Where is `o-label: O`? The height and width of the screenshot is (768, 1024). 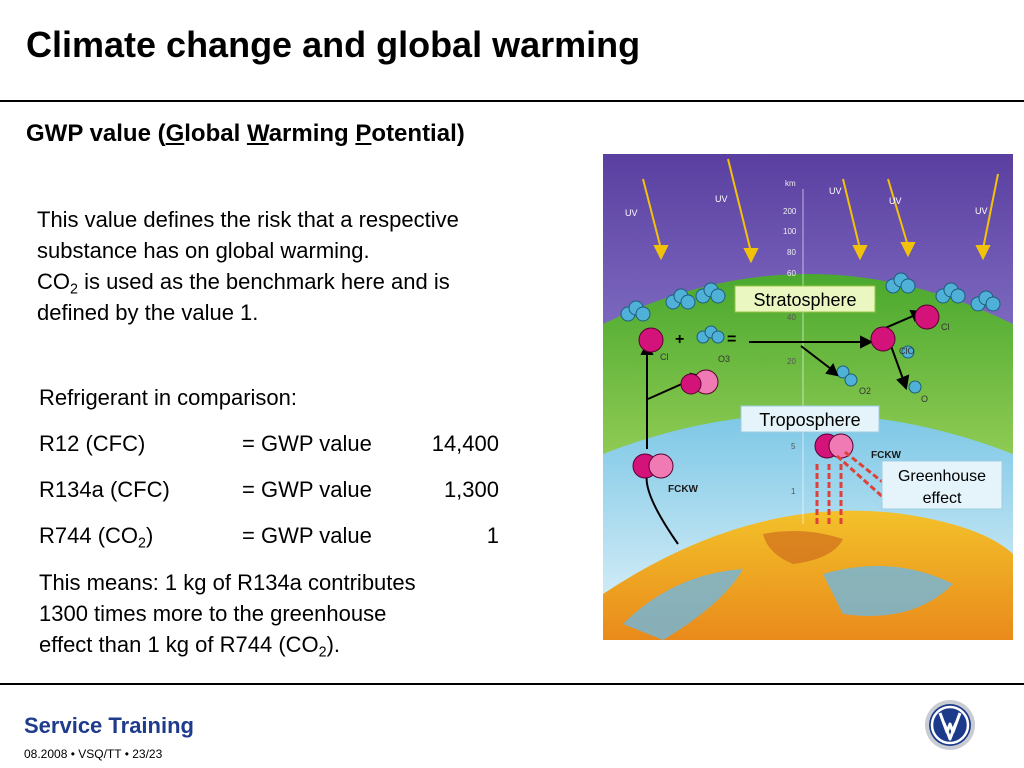
o-label: O is located at coordinates (924, 399).